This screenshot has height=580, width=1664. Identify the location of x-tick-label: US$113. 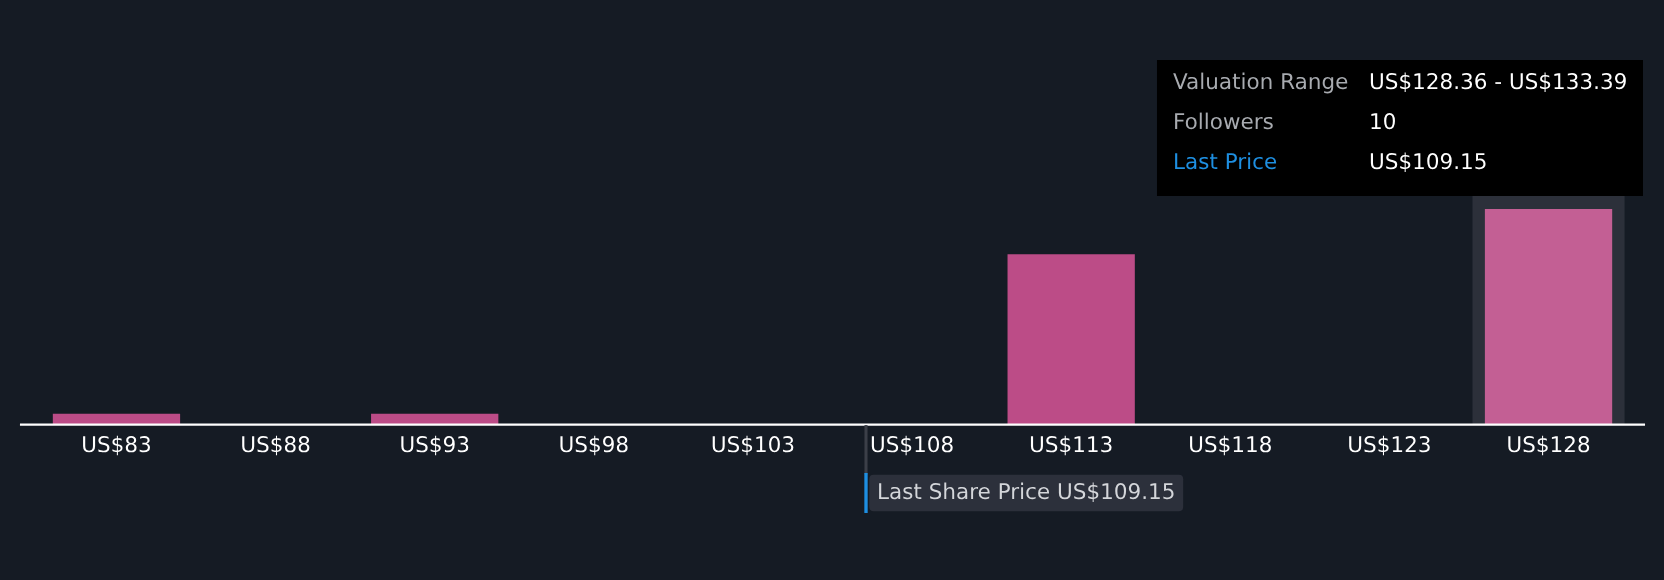
(1071, 445).